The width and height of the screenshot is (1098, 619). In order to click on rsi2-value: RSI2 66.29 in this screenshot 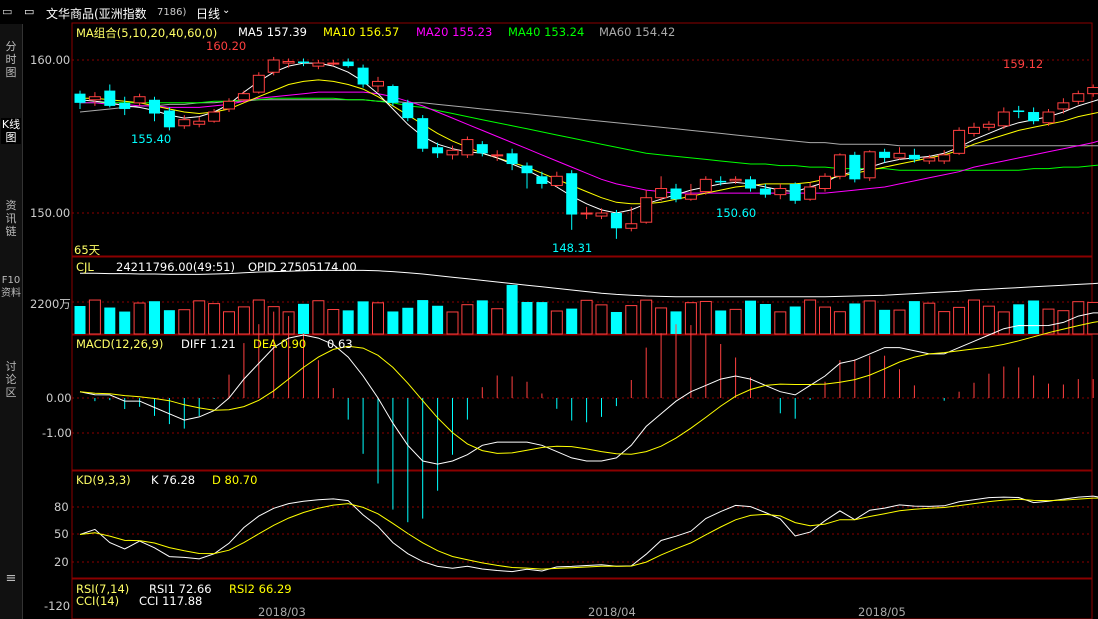, I will do `click(260, 589)`.